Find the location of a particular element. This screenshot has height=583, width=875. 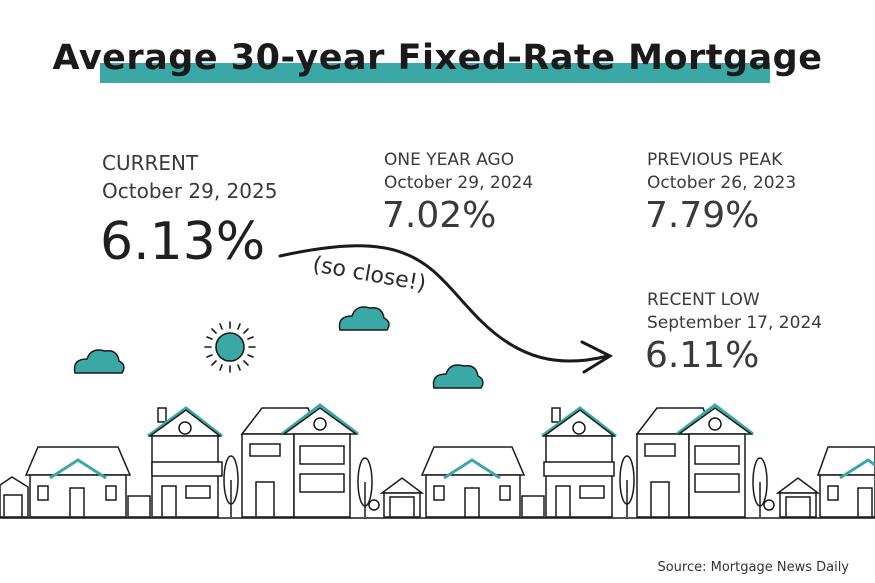

recent-low-date: September 17, 2024 is located at coordinates (735, 323).